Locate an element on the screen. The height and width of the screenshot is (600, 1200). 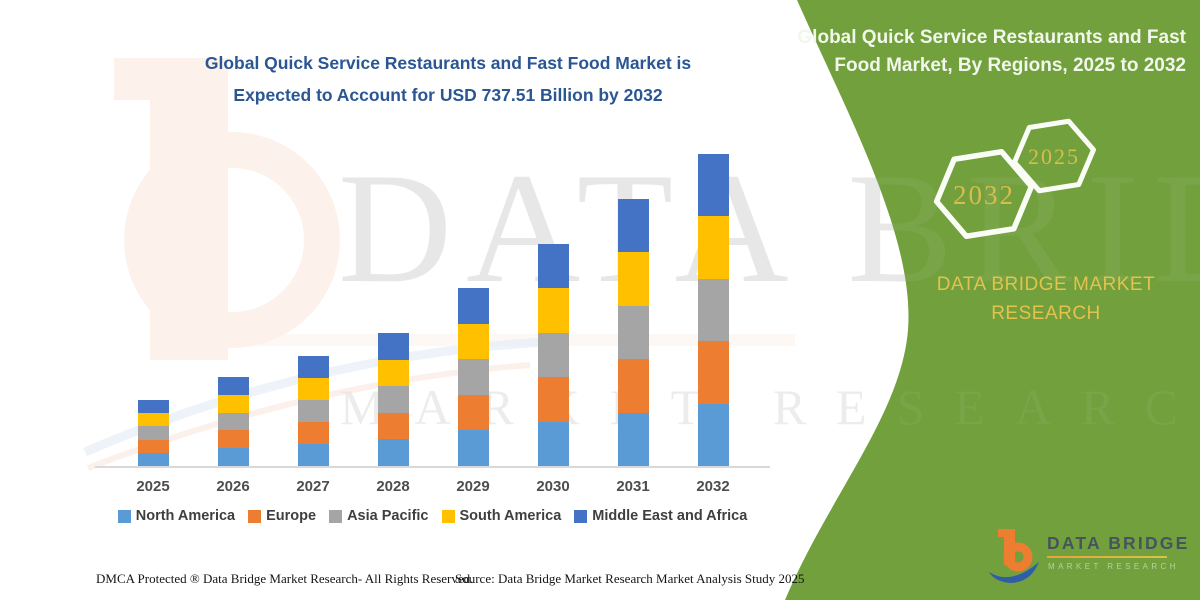
stacked-bar-2029 is located at coordinates (473, 377).